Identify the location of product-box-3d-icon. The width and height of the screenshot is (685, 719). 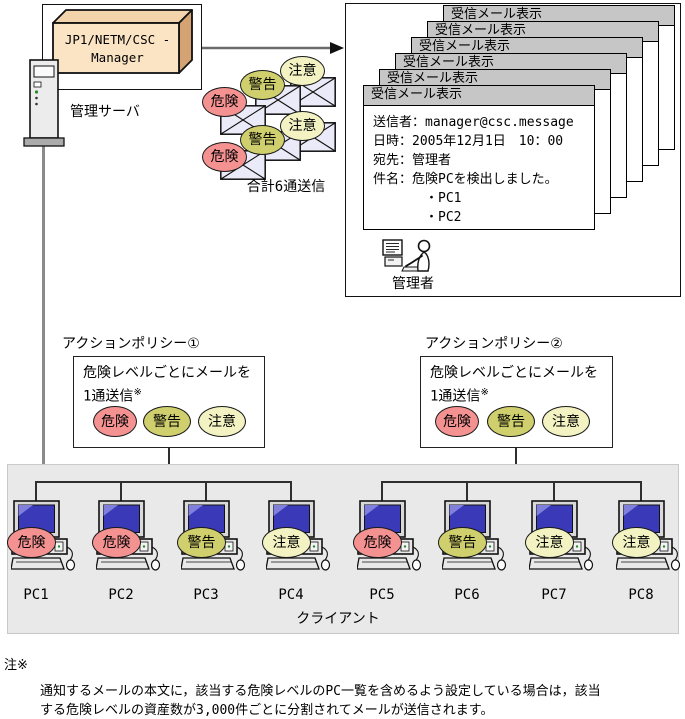
(122, 41).